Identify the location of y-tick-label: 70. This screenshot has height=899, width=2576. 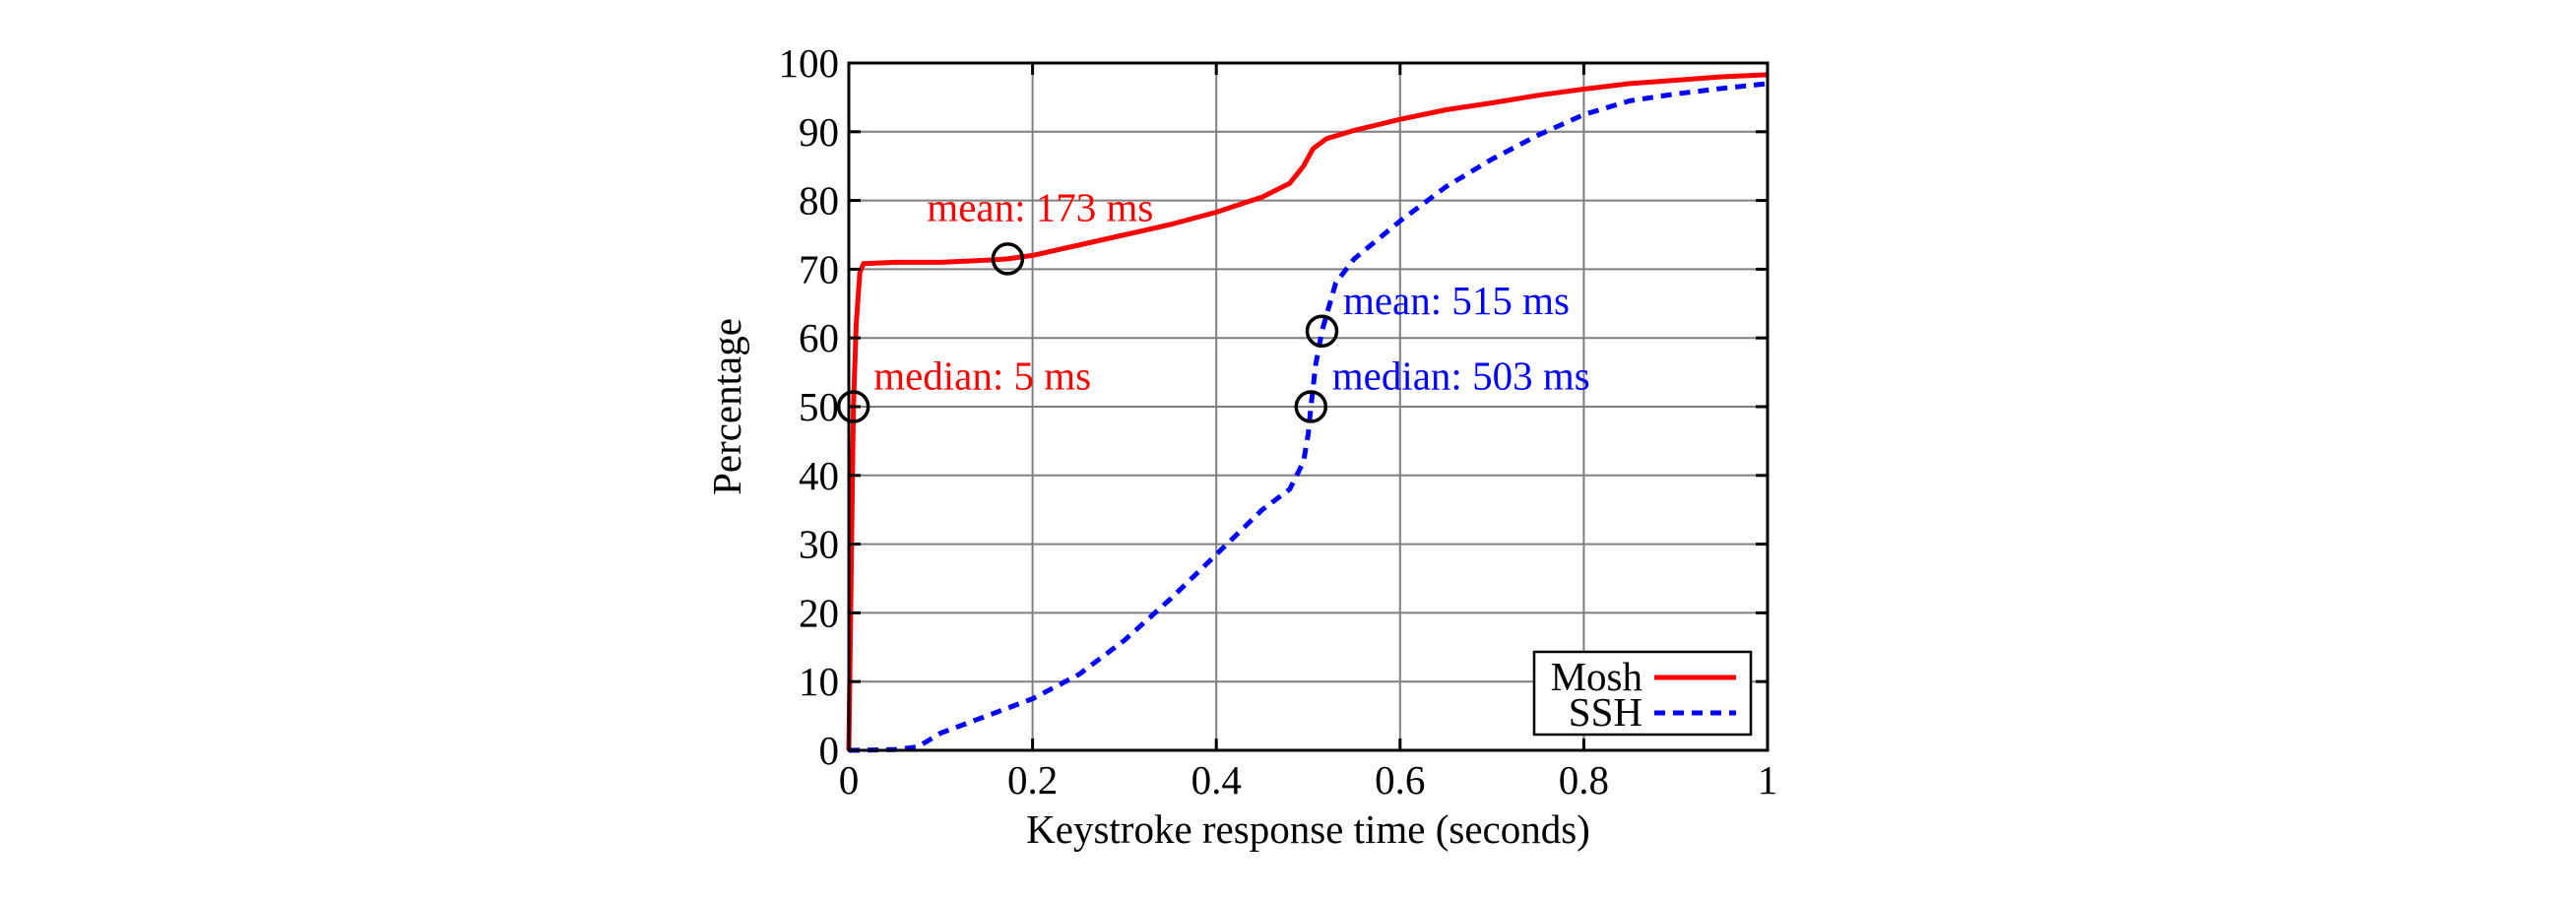
(819, 268).